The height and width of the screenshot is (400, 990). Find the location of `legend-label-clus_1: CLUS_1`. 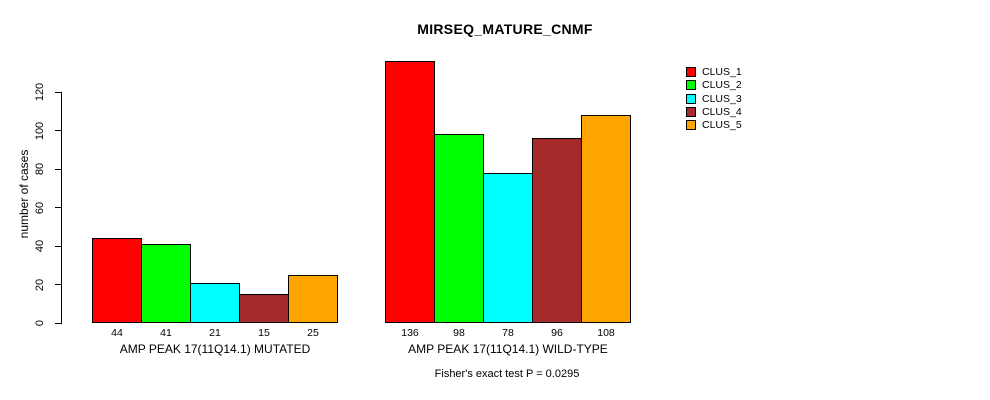

legend-label-clus_1: CLUS_1 is located at coordinates (722, 72).